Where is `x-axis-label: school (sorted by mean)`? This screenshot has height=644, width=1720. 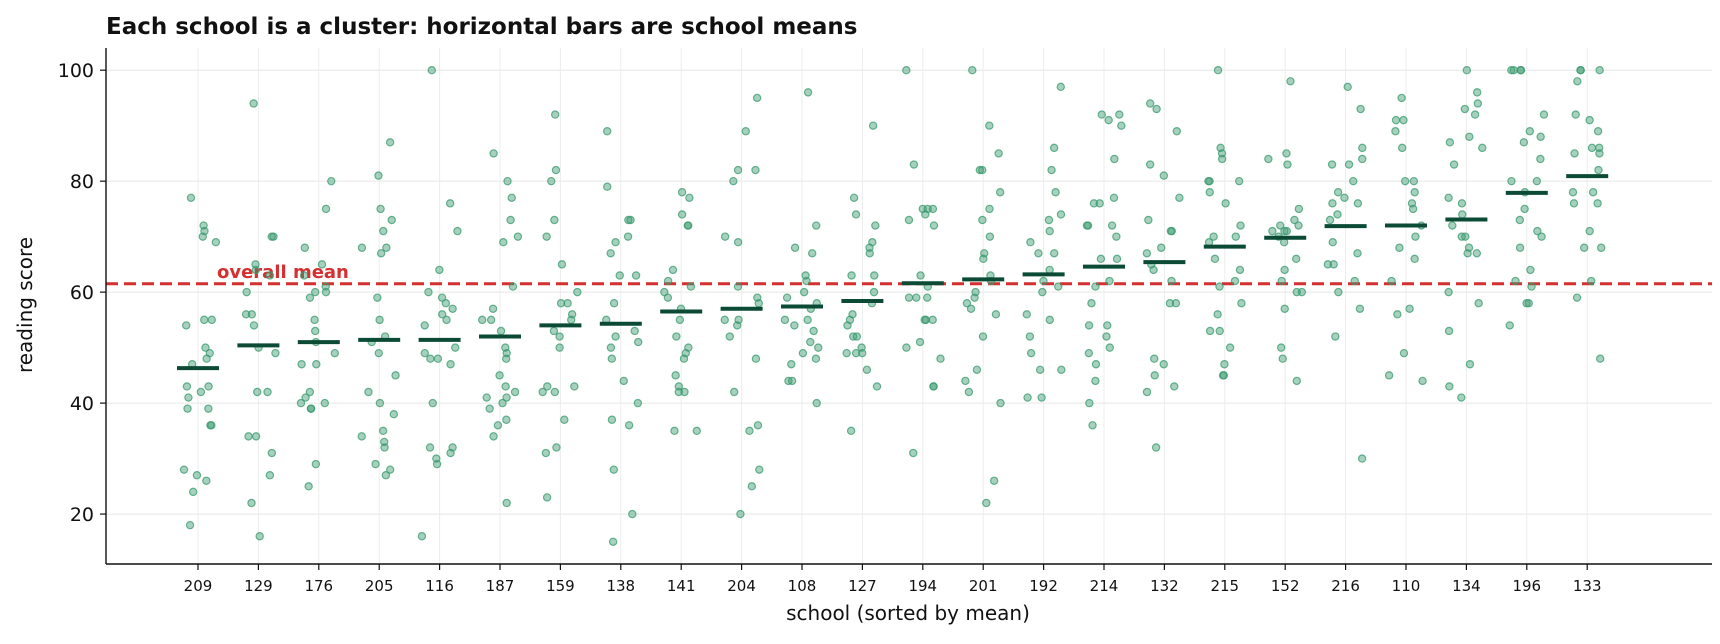 x-axis-label: school (sorted by mean) is located at coordinates (908, 613).